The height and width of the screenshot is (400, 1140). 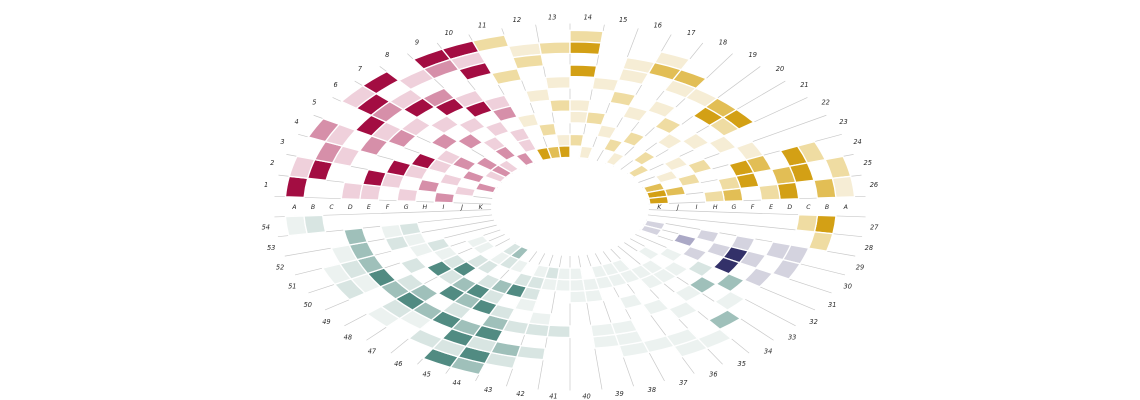 What do you see at coordinates (266, 185) in the screenshot?
I see `sector-label: 1` at bounding box center [266, 185].